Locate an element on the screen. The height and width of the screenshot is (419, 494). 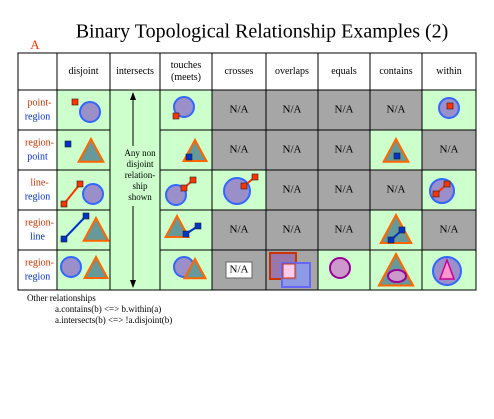
row-label-b: point is located at coordinates (37, 156).